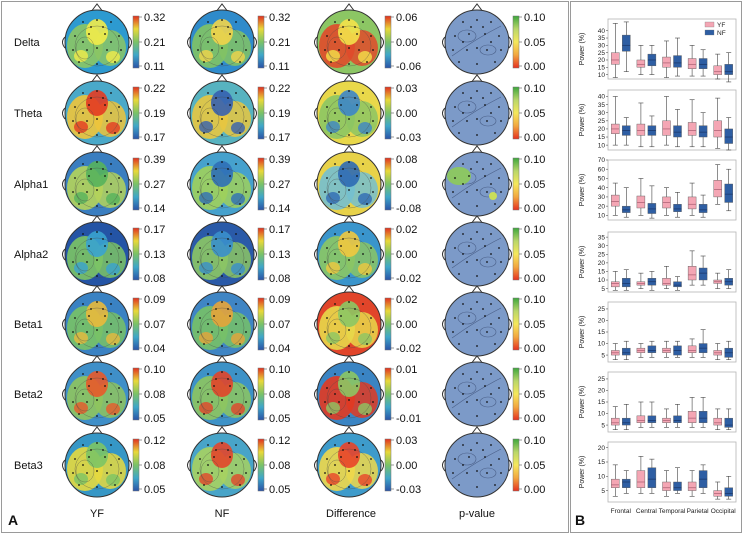  Describe the element at coordinates (621, 511) in the screenshot. I see `x-tick-label: Frontal` at that location.